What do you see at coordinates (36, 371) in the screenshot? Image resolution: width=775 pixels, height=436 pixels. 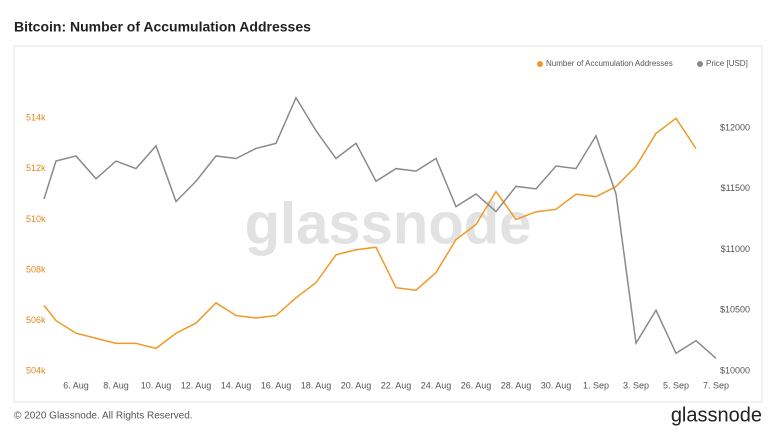 I see `y-tick-label: 504k` at bounding box center [36, 371].